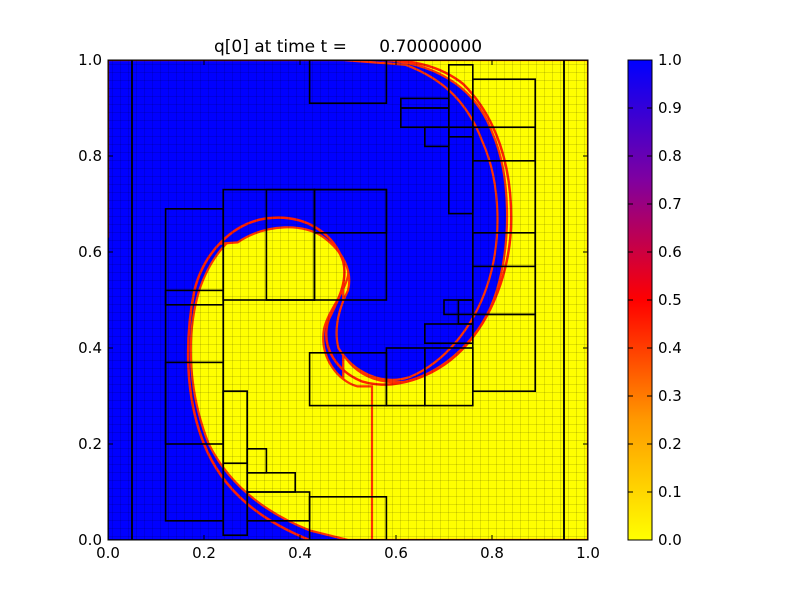 This screenshot has width=800, height=604. Describe the element at coordinates (670, 252) in the screenshot. I see `colorbar-tick-label: 0.6` at that location.